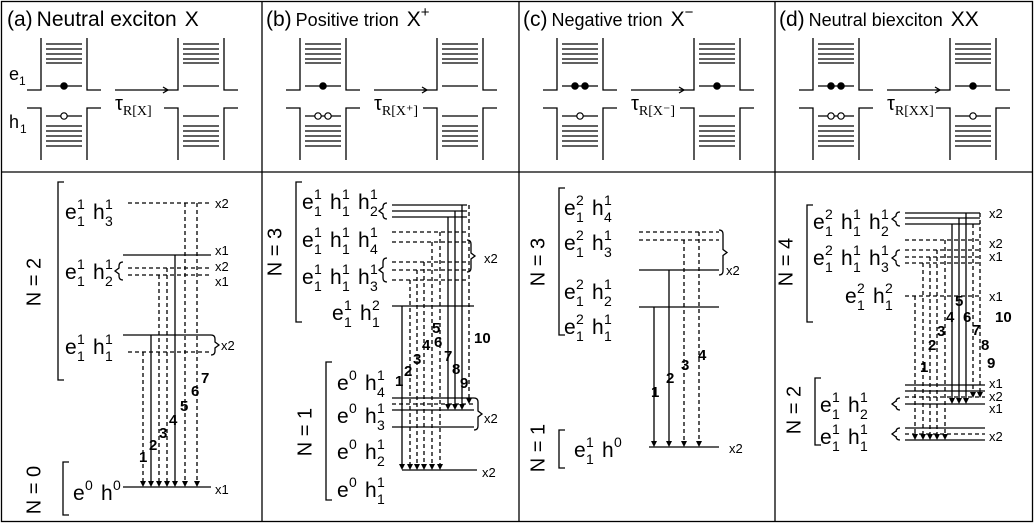 The width and height of the screenshot is (1034, 528). Describe the element at coordinates (22, 81) in the screenshot. I see `well-label-sub: 1` at that location.